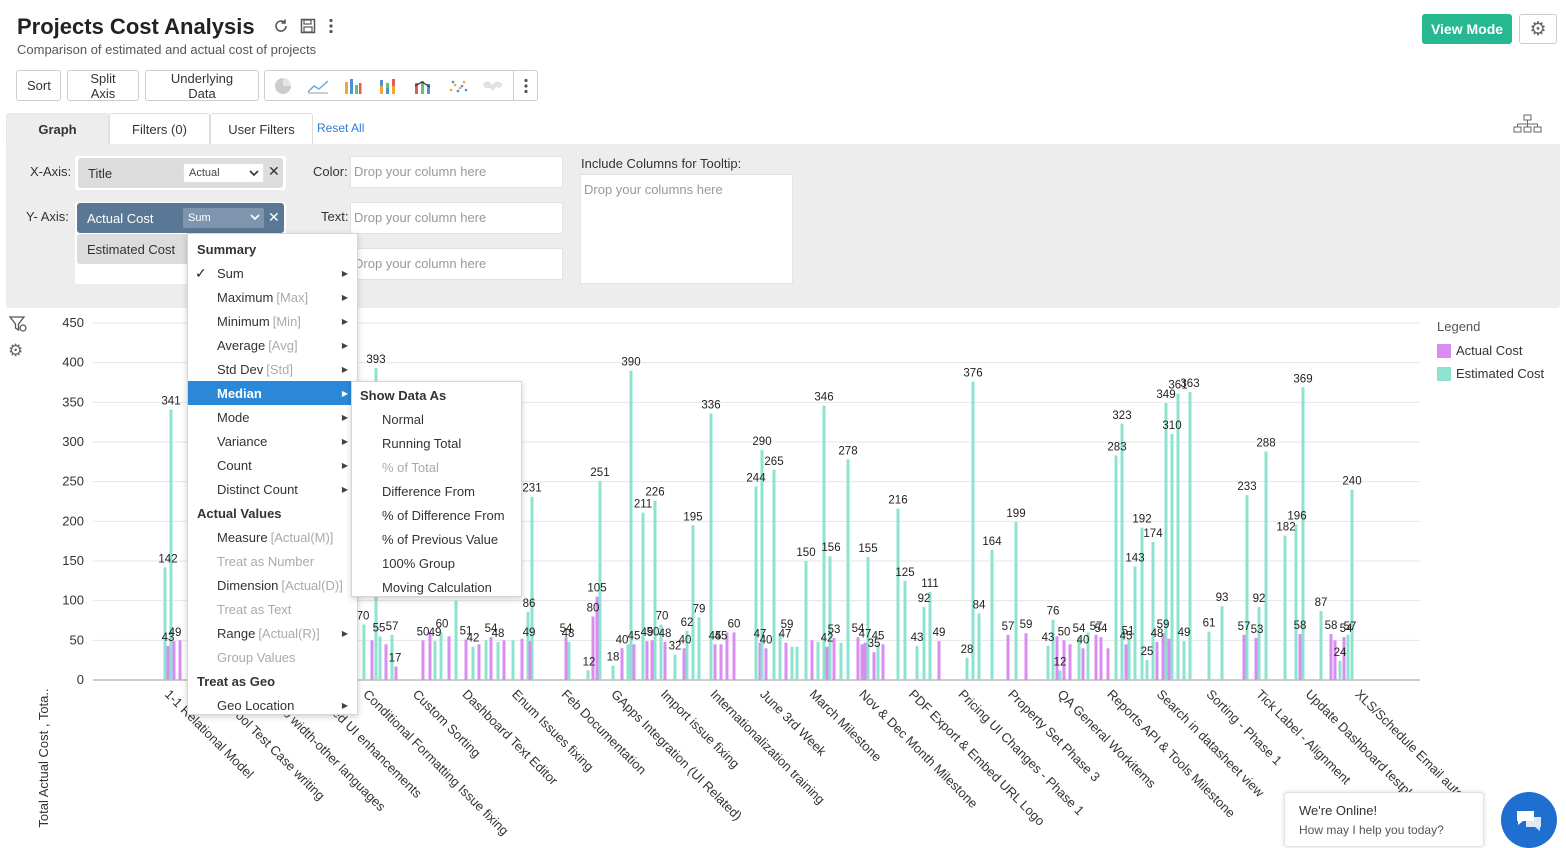  Describe the element at coordinates (1285, 528) in the screenshot. I see `data-label: 182` at that location.